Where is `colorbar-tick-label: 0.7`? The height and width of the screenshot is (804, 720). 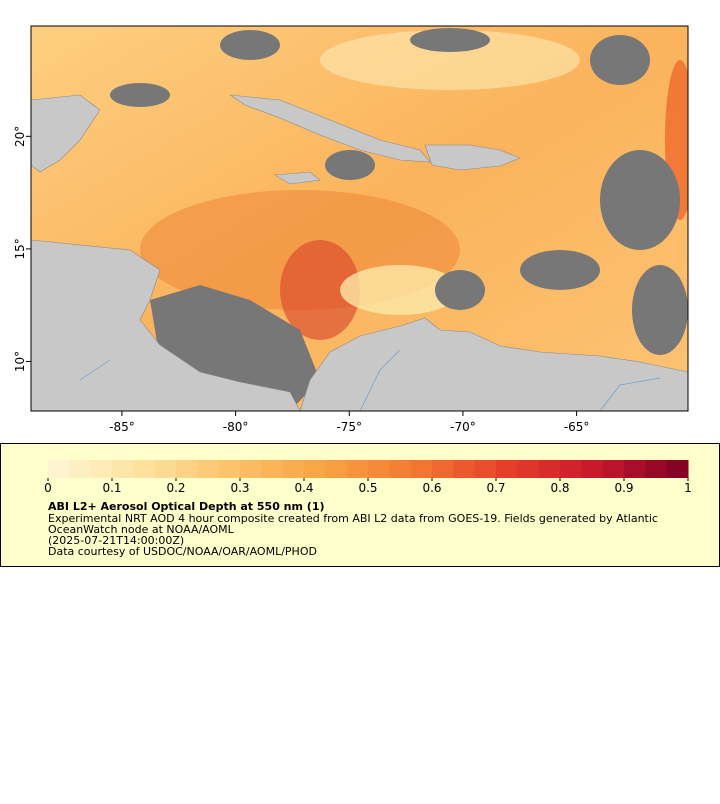 colorbar-tick-label: 0.7 is located at coordinates (495, 488).